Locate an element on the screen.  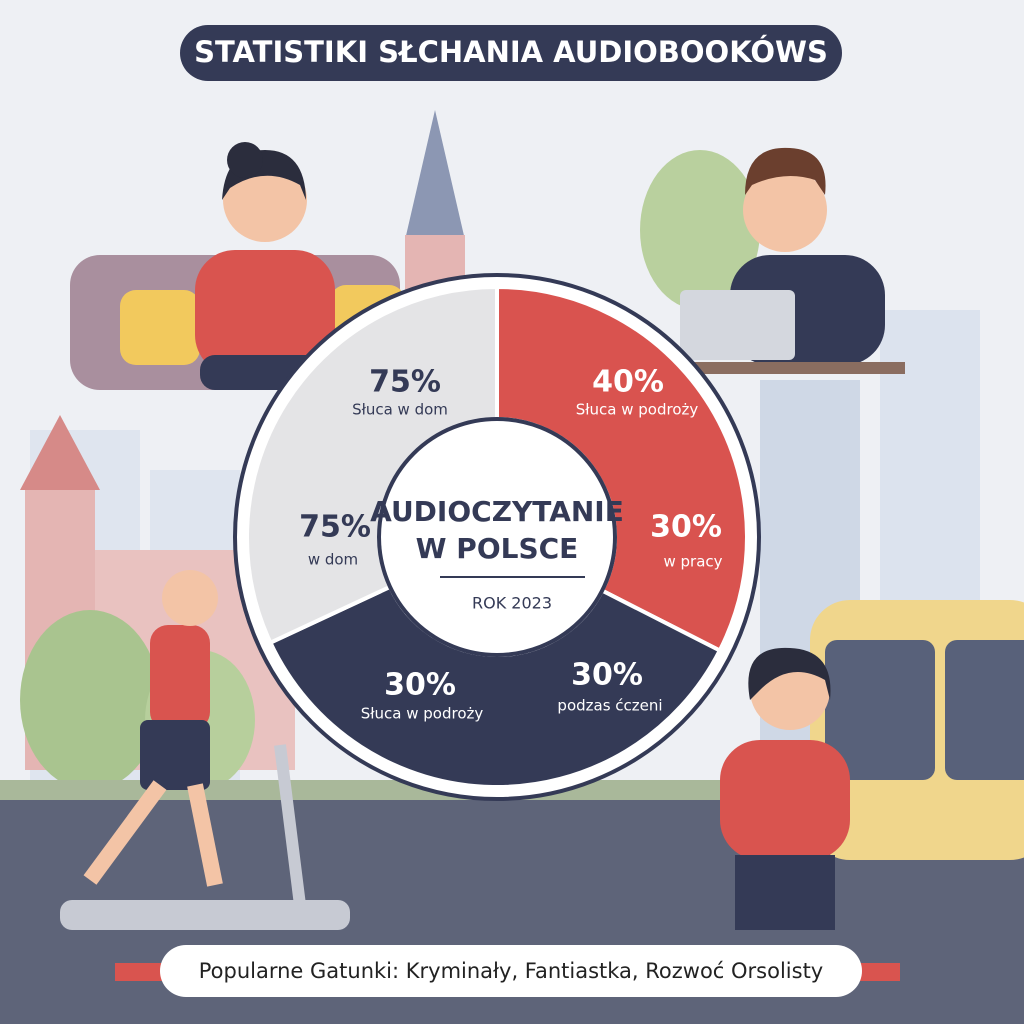
treadmill is located at coordinates (205, 915).